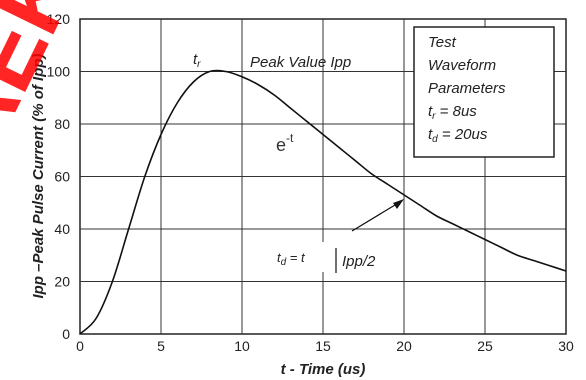  What do you see at coordinates (38, 175) in the screenshot?
I see `y-axis-title: Ipp –Peak Pulse Current (% of Ipp)` at bounding box center [38, 175].